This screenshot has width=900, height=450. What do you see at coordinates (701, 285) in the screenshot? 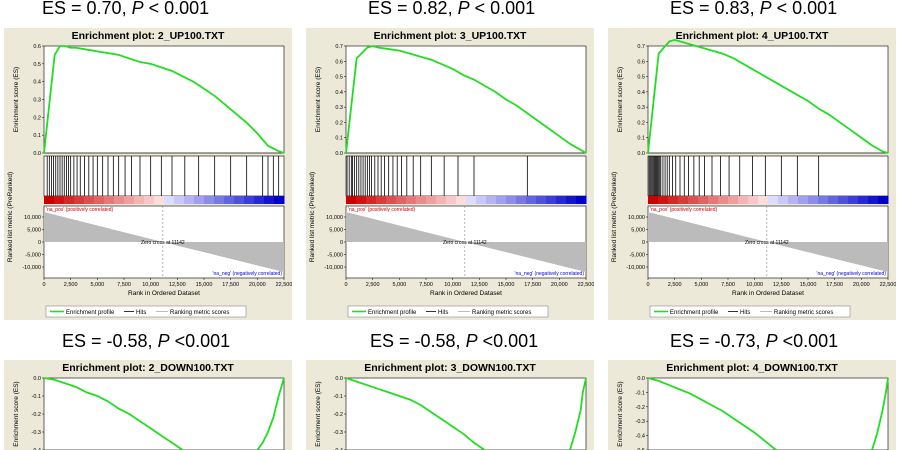
I see `x-tick-label: 5,000` at bounding box center [701, 285].